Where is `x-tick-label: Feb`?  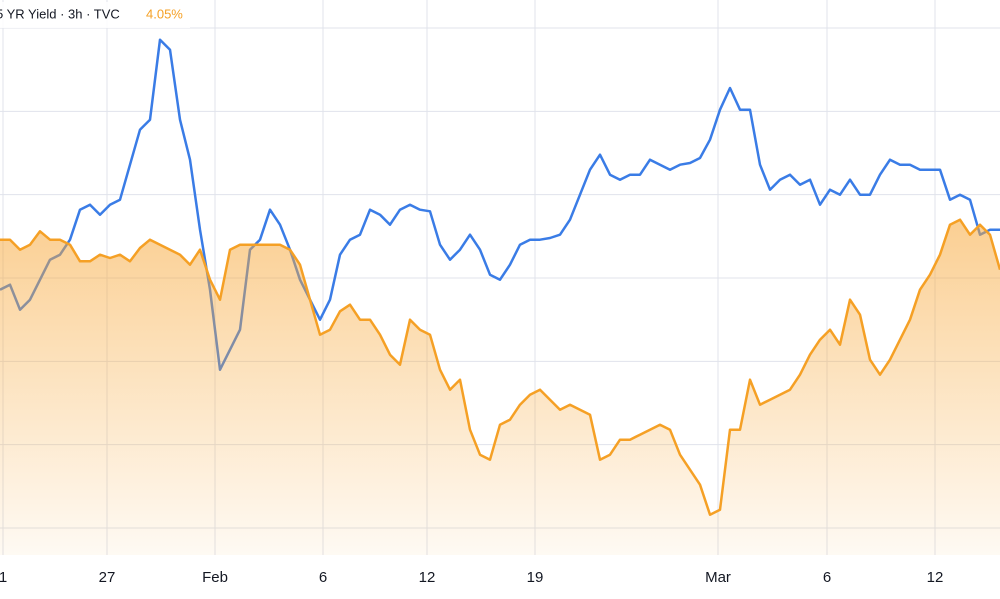 x-tick-label: Feb is located at coordinates (215, 577).